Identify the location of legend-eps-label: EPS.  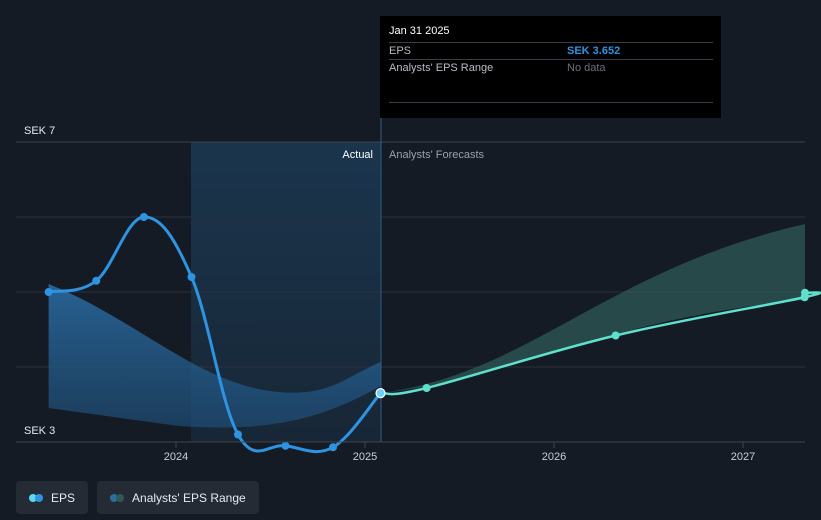
(63, 497).